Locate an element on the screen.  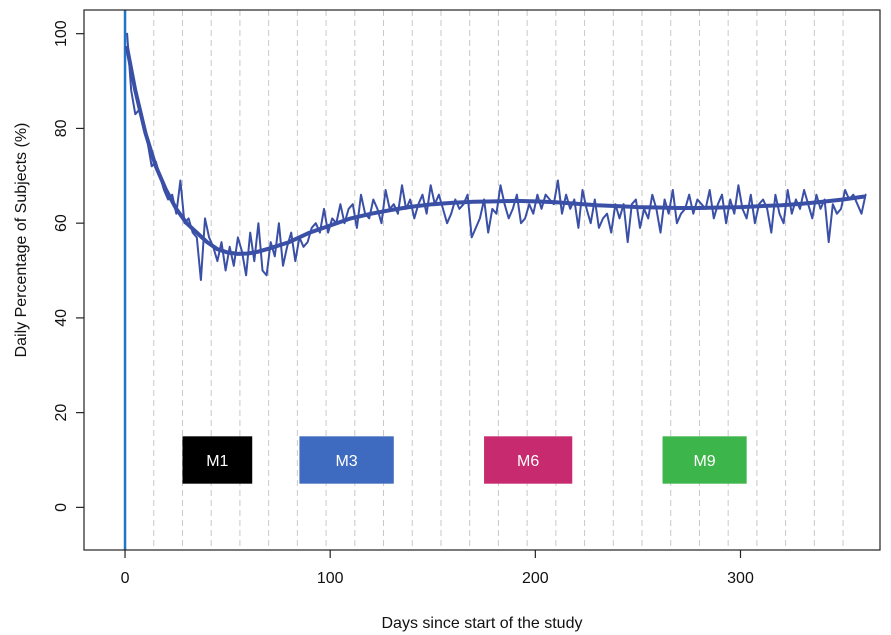
y-tick-label-1: 20 is located at coordinates (61, 413).